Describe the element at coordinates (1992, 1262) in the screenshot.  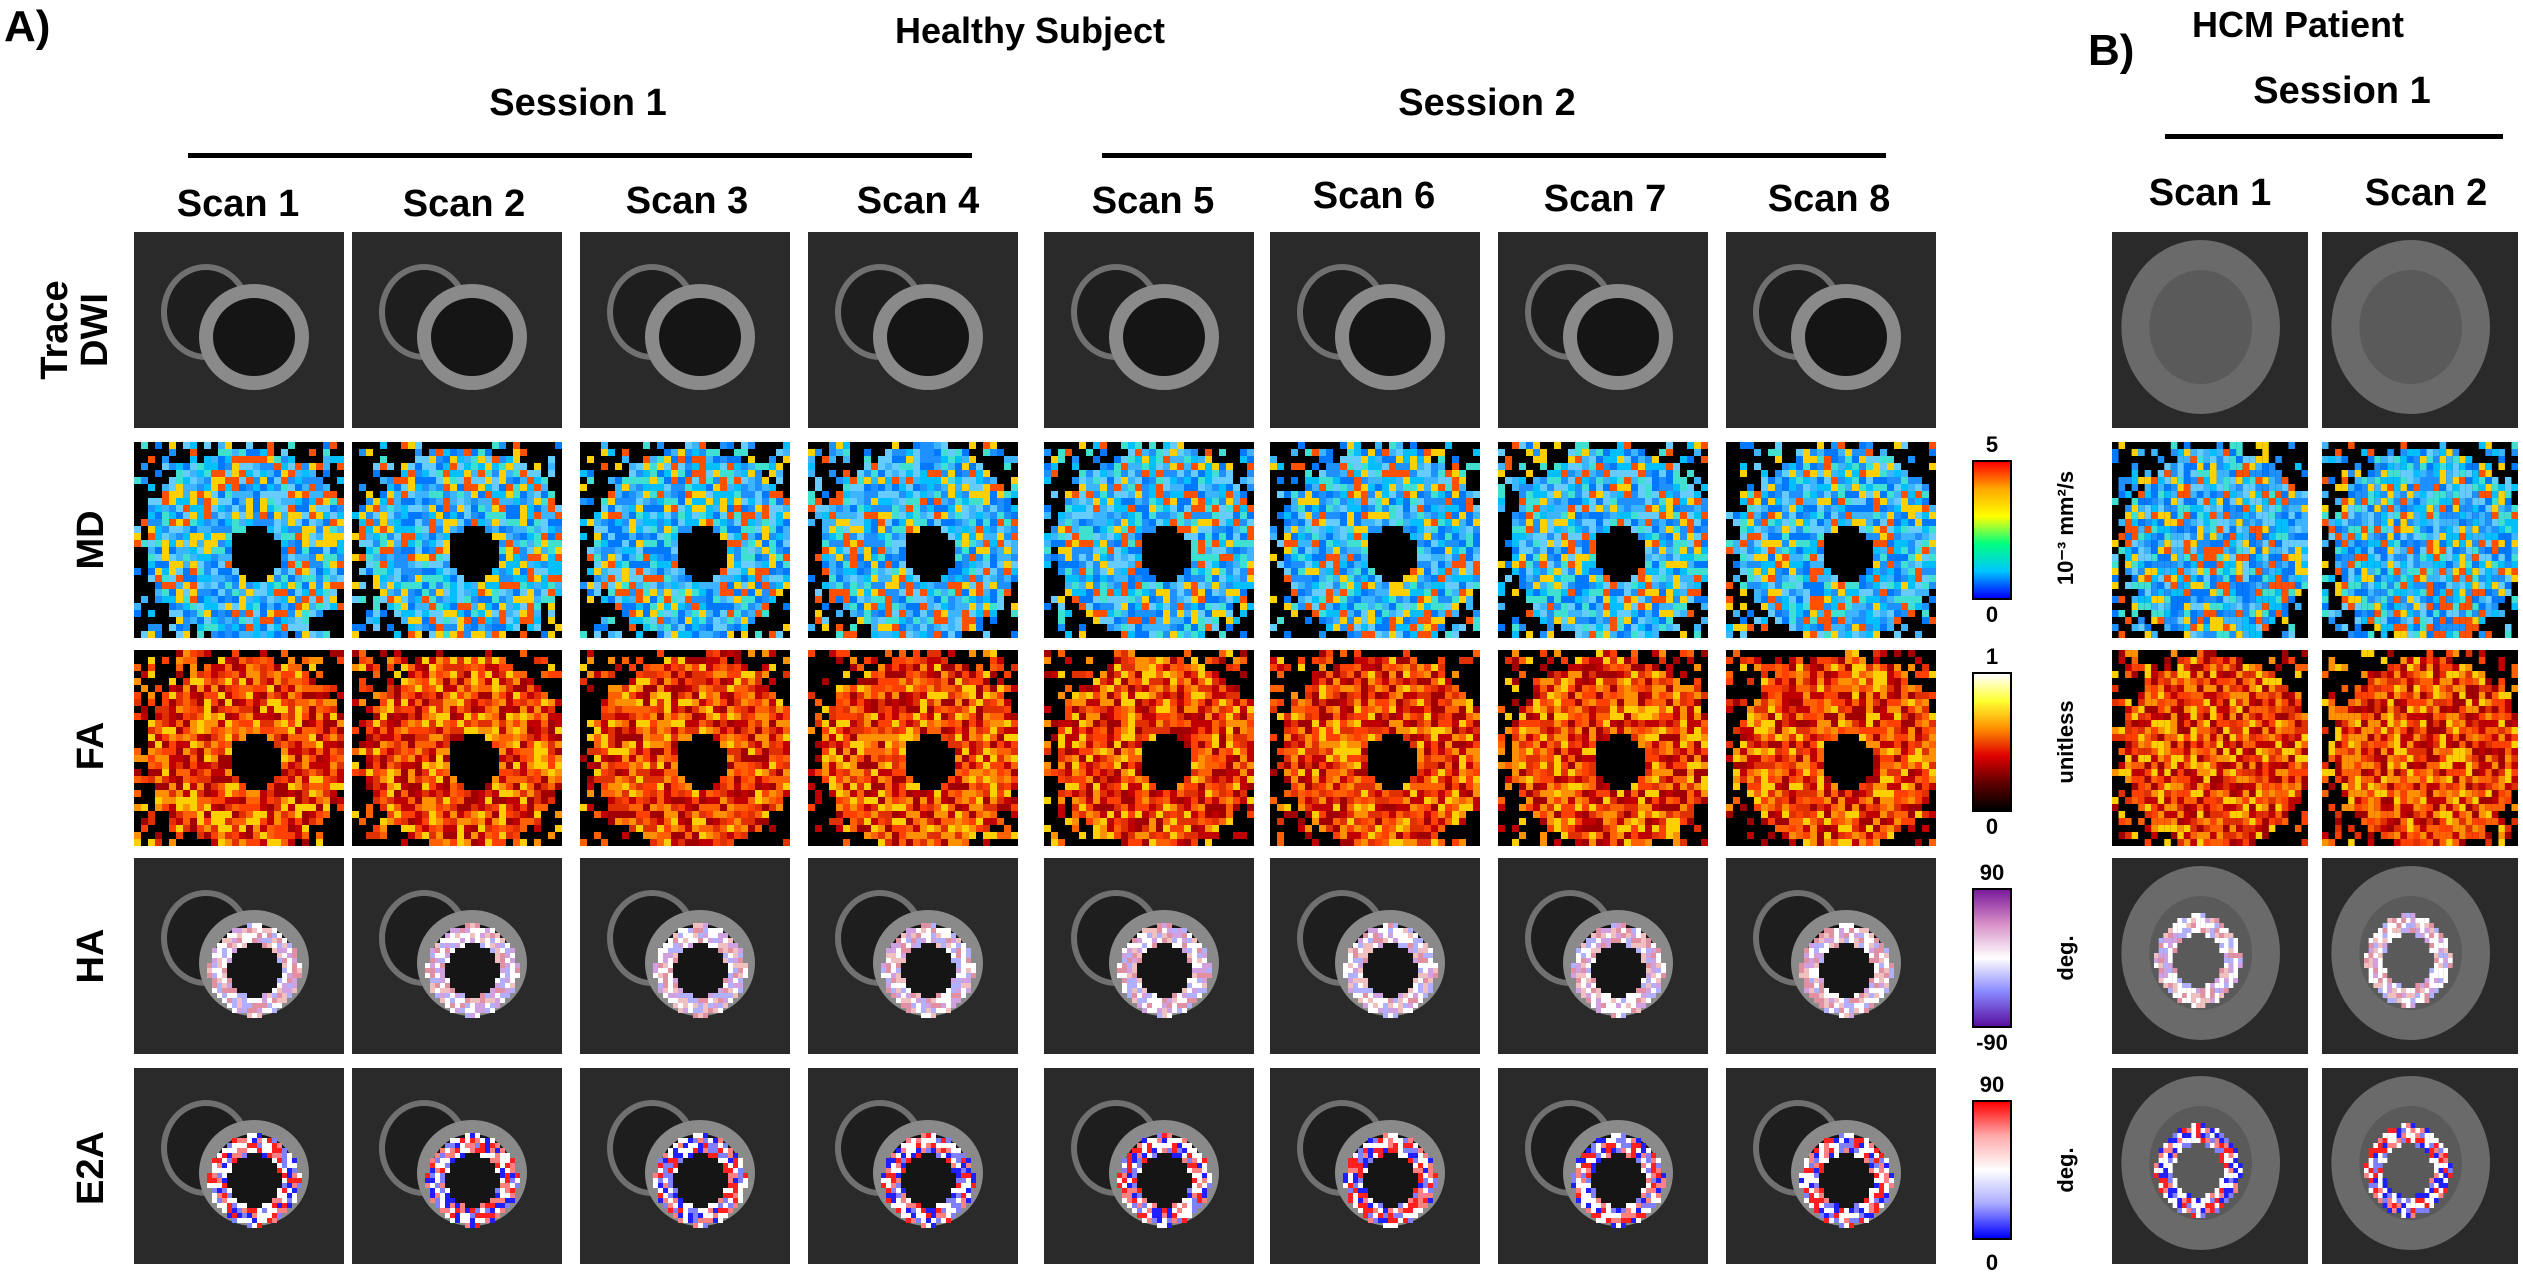
I see `e2a-colorbar-min: 0` at that location.